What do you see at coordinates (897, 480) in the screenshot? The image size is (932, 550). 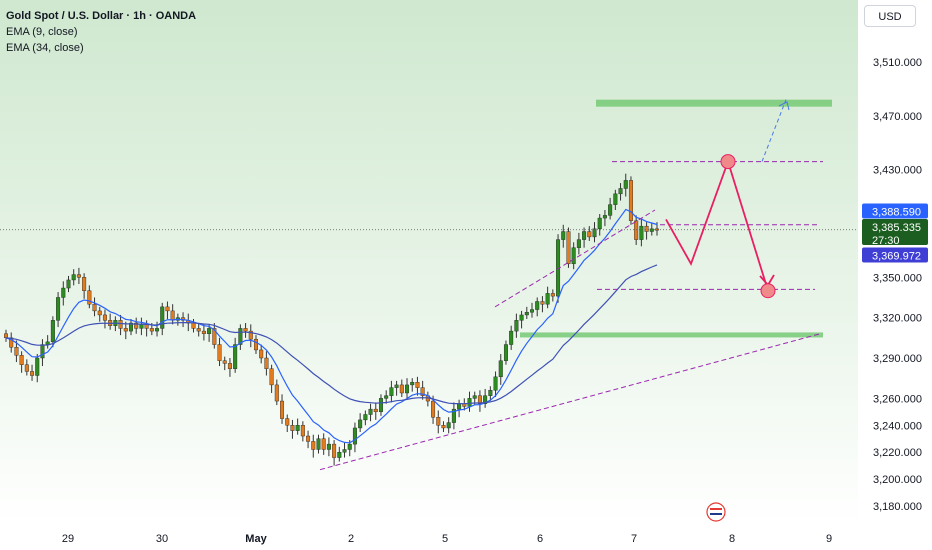 I see `y-tick-label: 3,200.000` at bounding box center [897, 480].